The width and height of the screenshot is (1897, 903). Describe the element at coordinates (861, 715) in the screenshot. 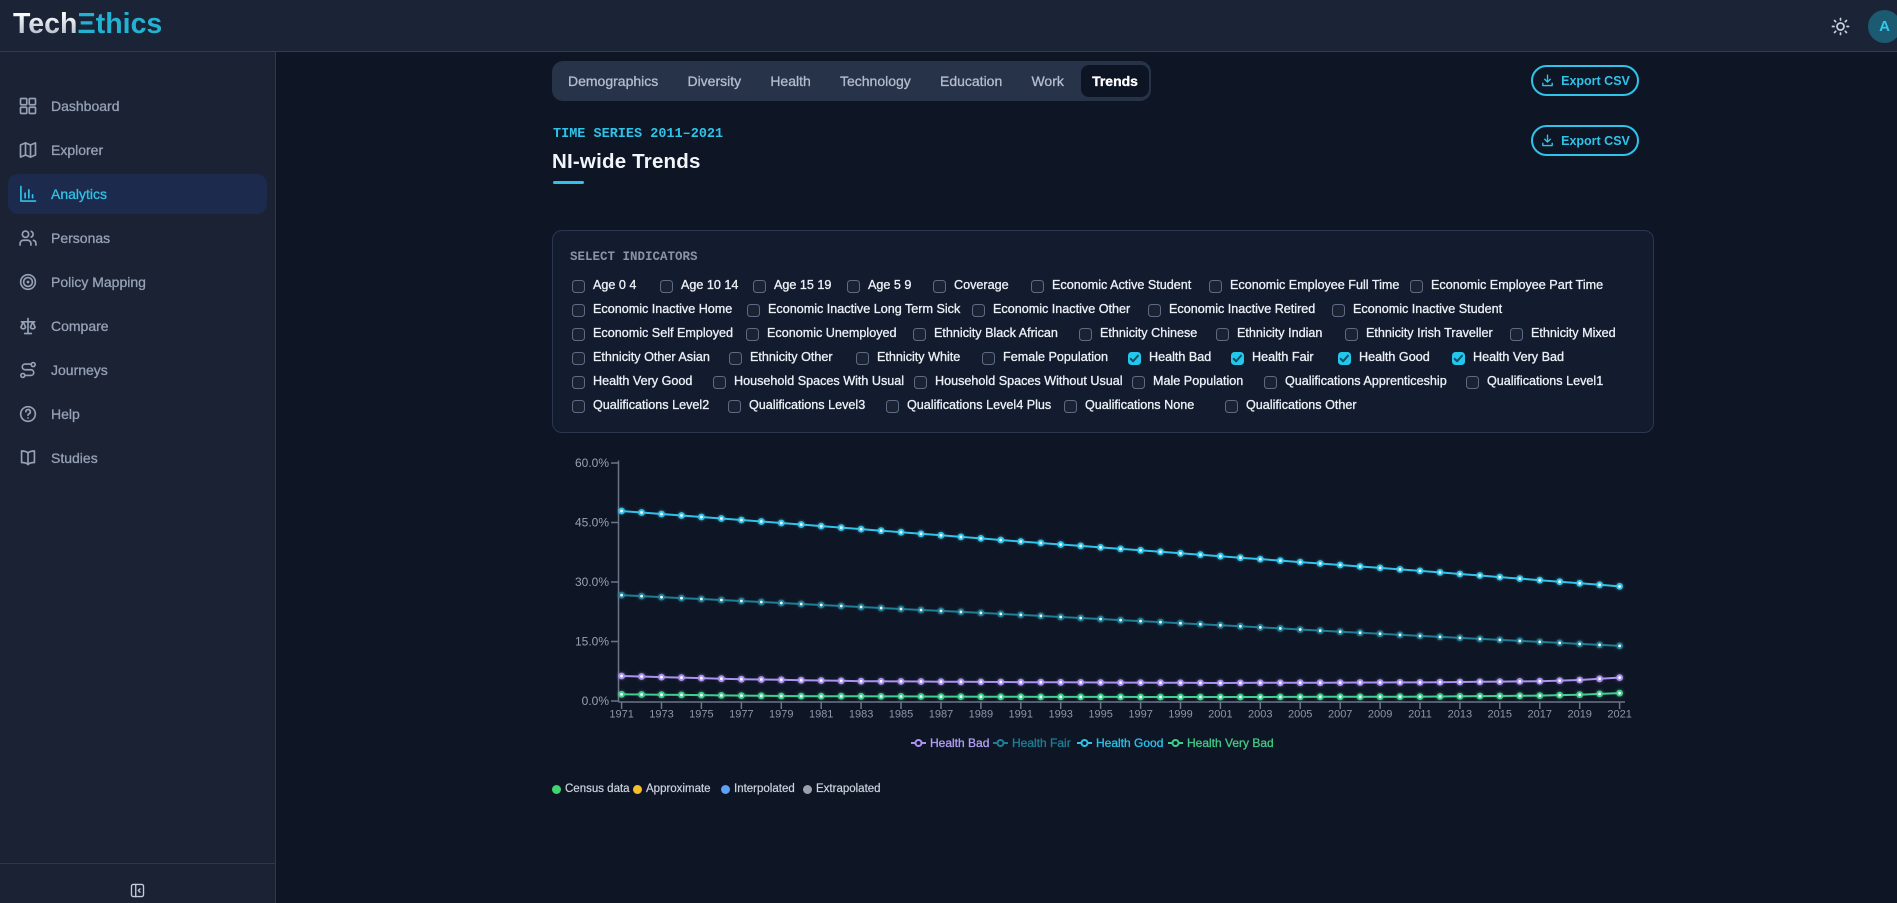

I see `svg-text: 1983` at that location.